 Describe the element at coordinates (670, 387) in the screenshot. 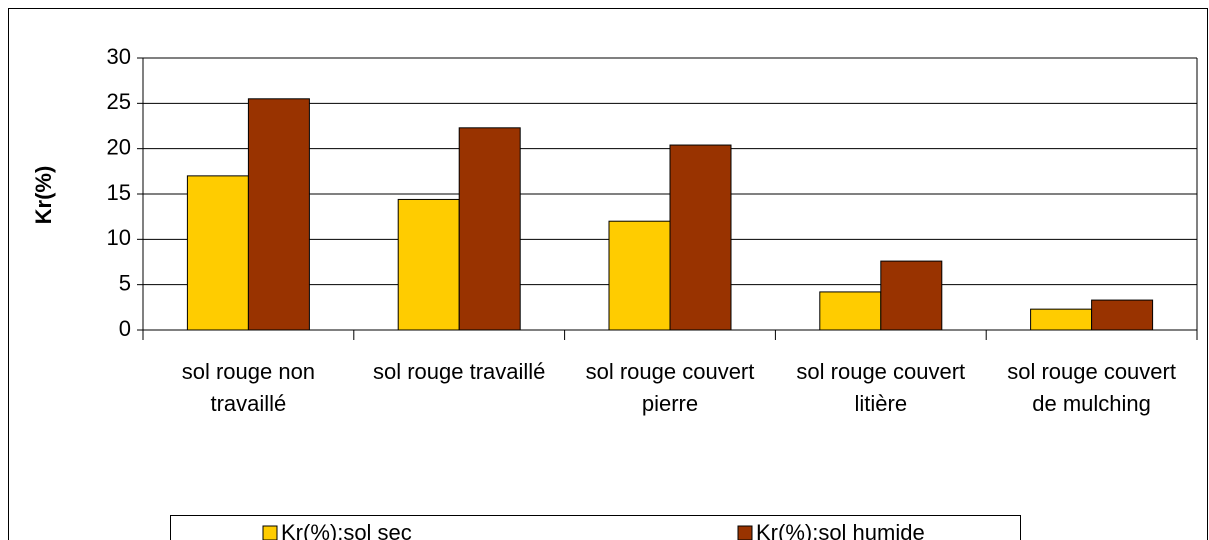

I see `x-tick-label: sol rouge couvert pierre` at that location.